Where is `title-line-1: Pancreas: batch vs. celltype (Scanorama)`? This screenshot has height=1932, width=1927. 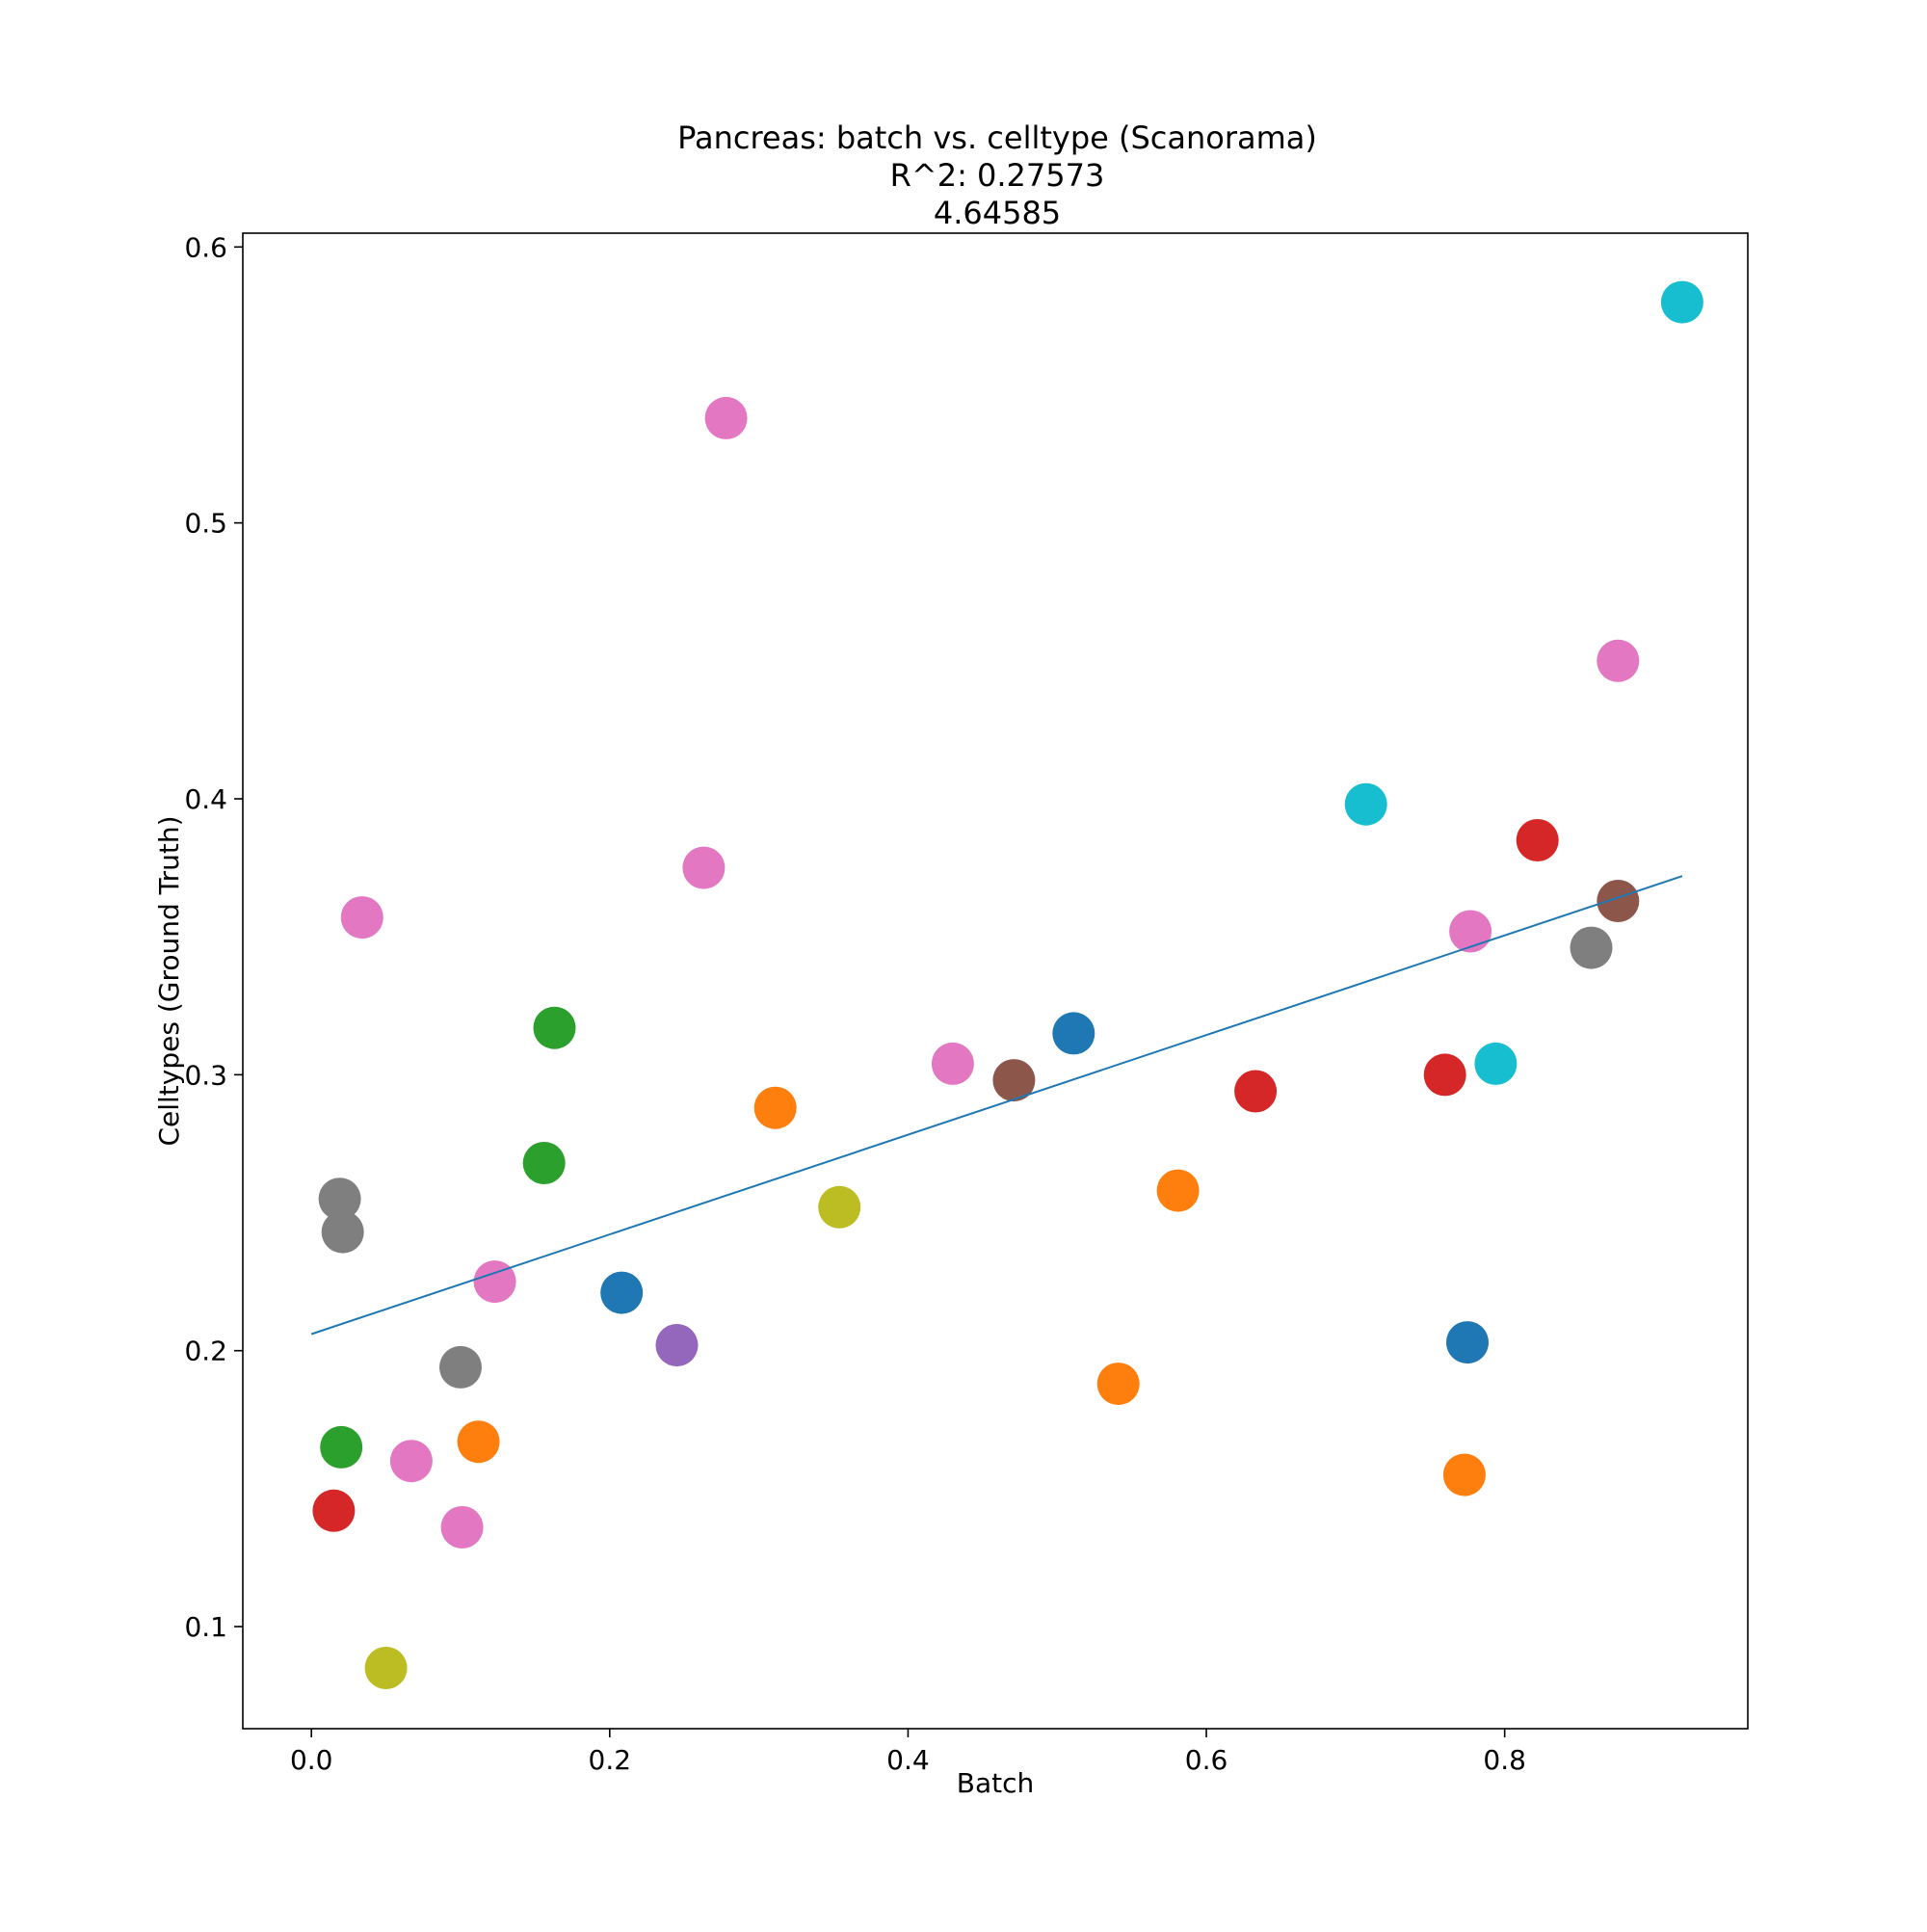
title-line-1: Pancreas: batch vs. celltype (Scanorama) is located at coordinates (997, 137).